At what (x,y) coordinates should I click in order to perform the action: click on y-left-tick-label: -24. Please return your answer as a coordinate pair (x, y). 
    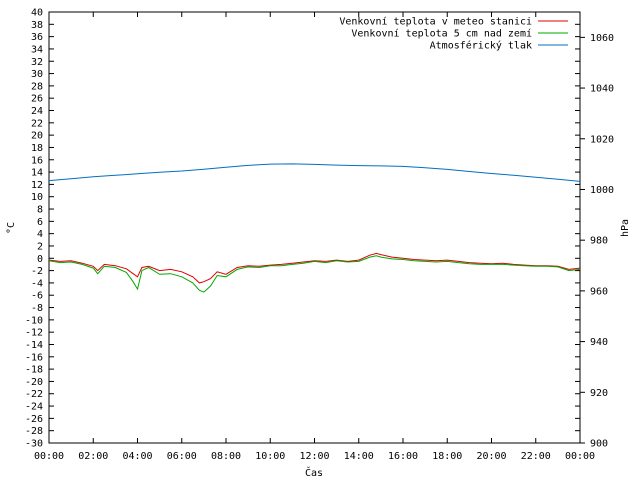
    Looking at the image, I should click on (34, 407).